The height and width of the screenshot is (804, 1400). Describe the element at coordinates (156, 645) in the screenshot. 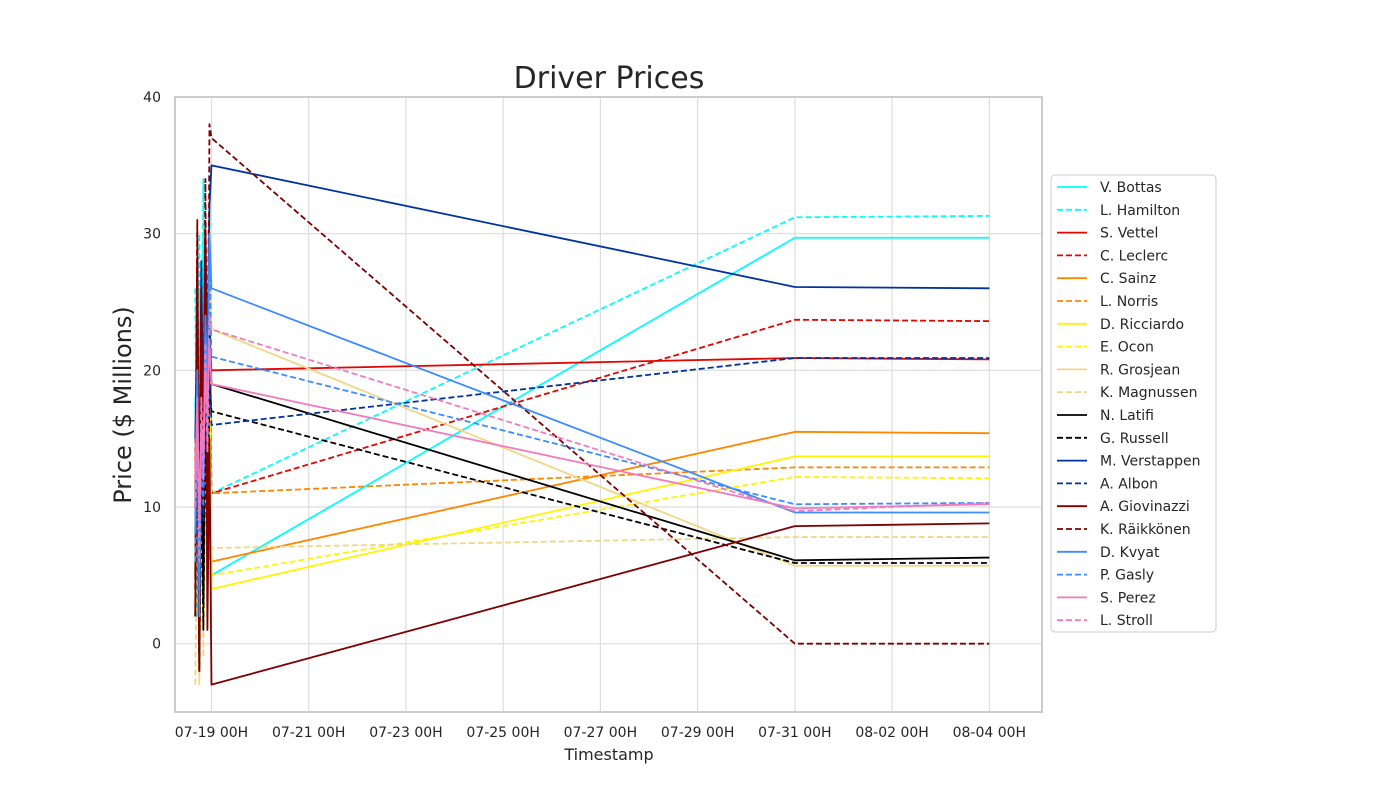

I see `y-tick-label: 0` at that location.